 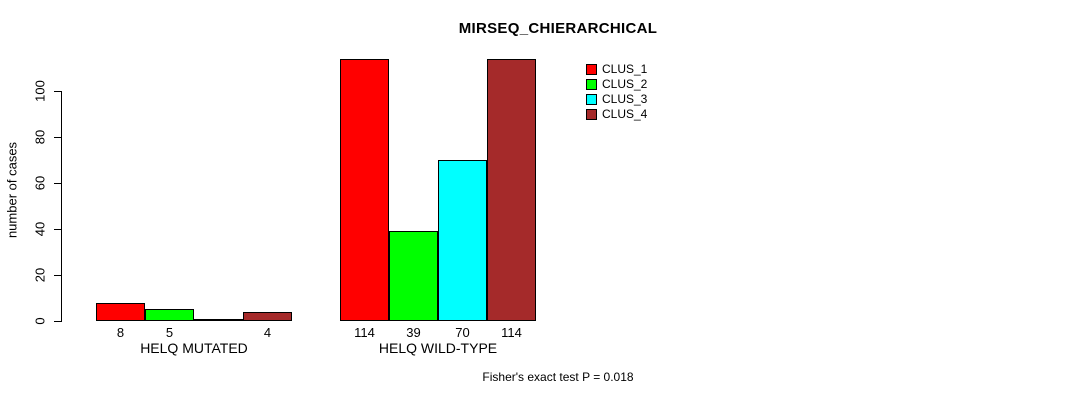 I want to click on legend-label: CLUS_2, so click(x=625, y=84).